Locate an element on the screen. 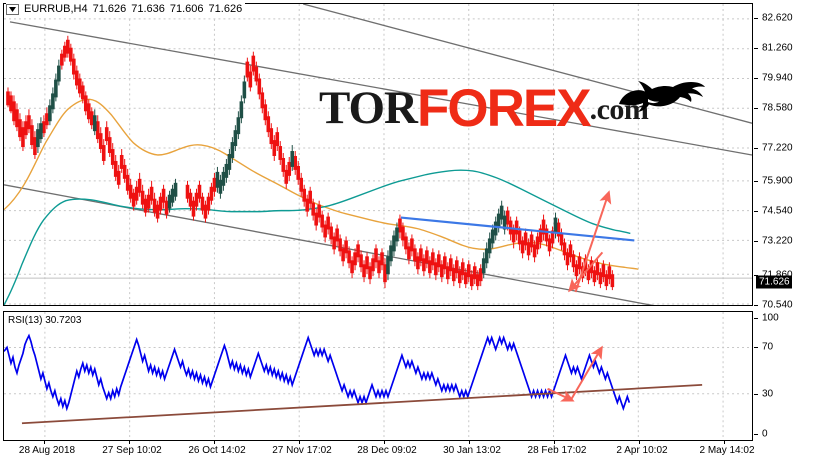 This screenshot has width=813, height=460. time-axis-label: 27 Nov 17:02 is located at coordinates (302, 450).